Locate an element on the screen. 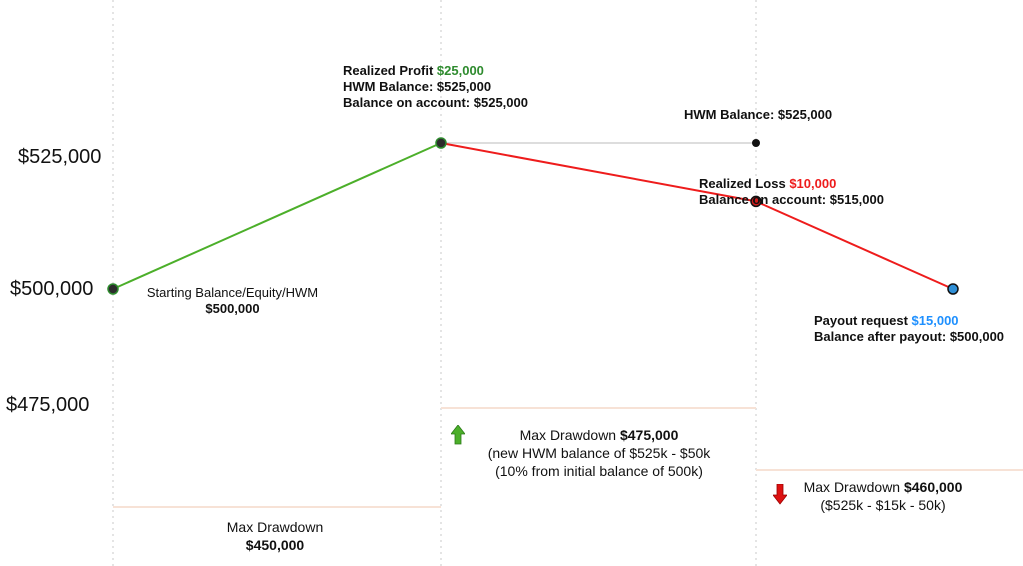  profit-label: Realized Profit is located at coordinates (388, 70).